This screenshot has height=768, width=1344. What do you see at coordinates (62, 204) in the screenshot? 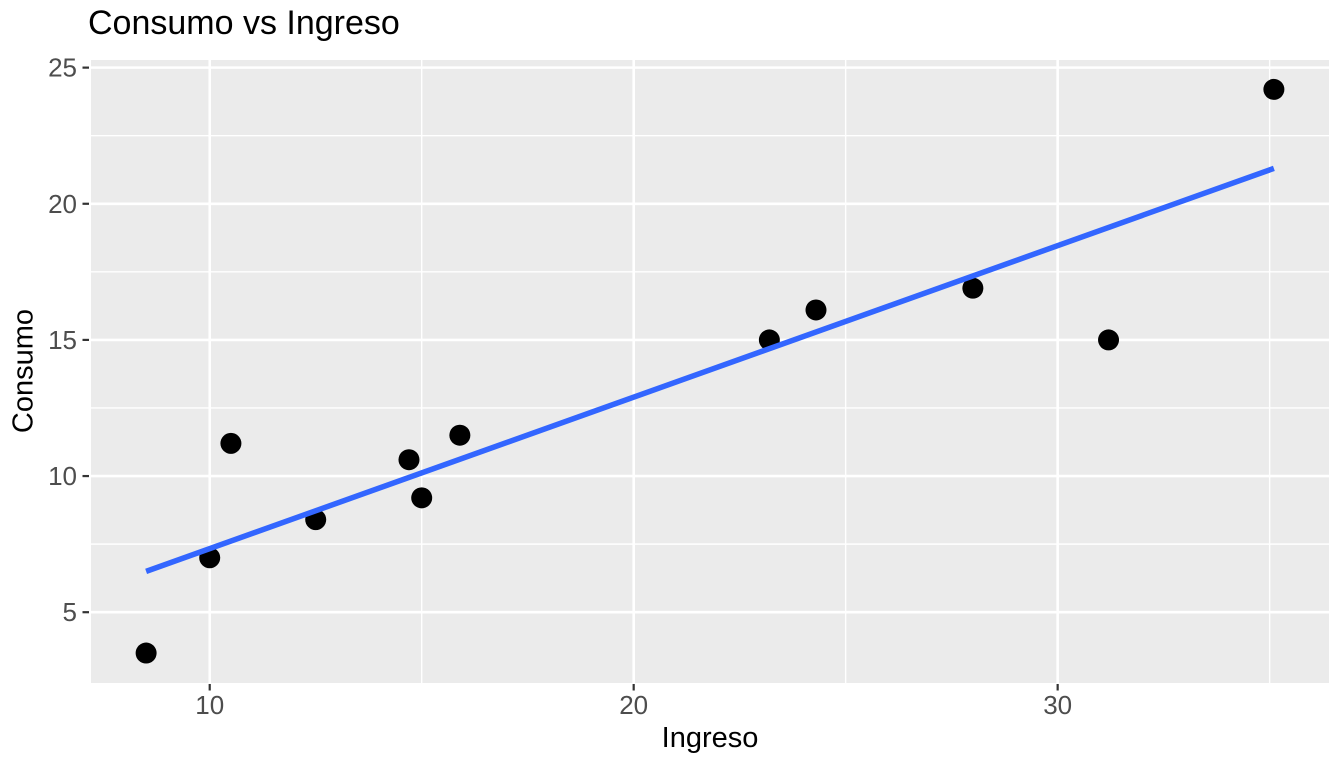
I see `y-tick-label: 20` at bounding box center [62, 204].